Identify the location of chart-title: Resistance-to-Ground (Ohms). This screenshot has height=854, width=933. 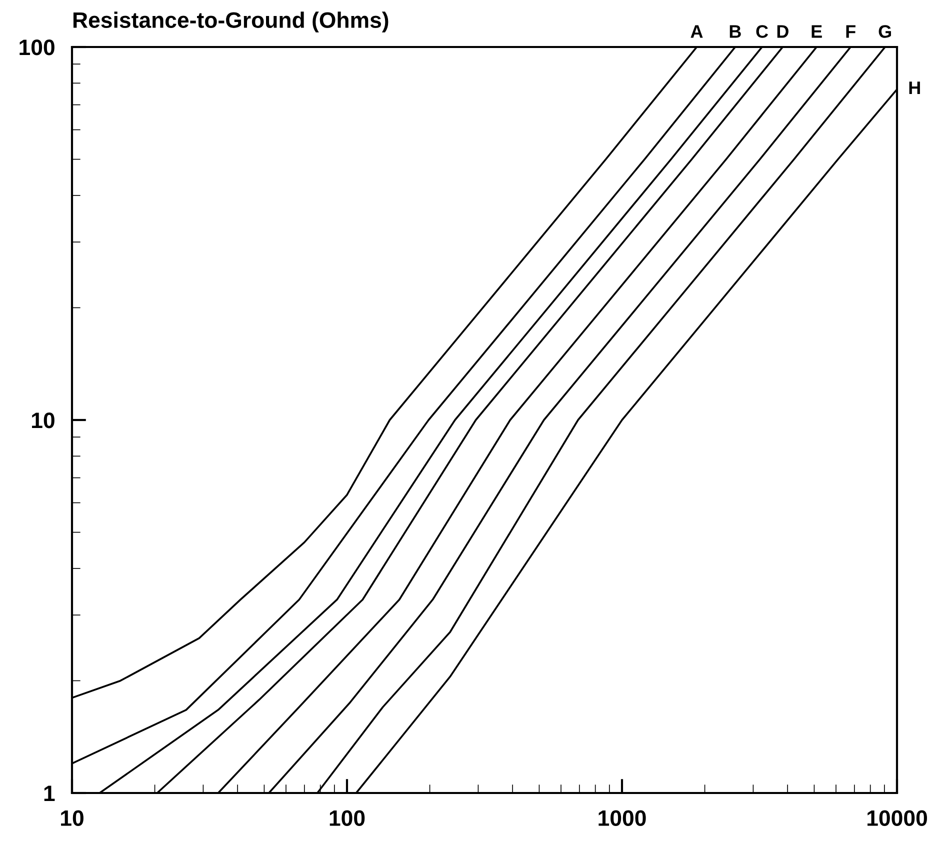
(230, 22).